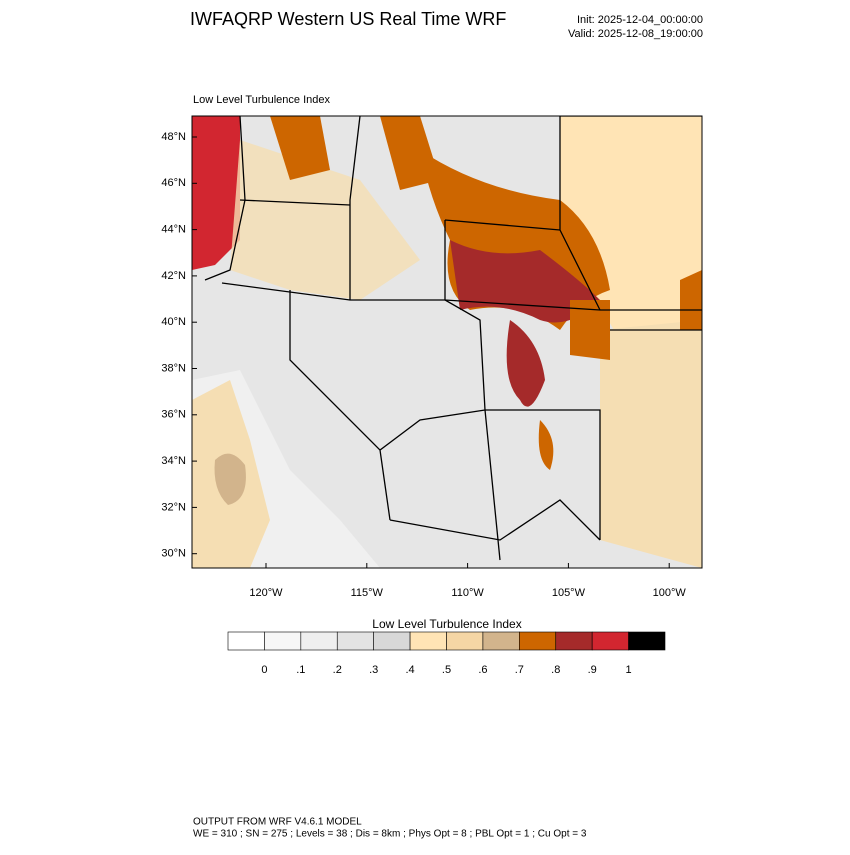 The height and width of the screenshot is (855, 850). I want to click on colorbar-label: .8, so click(555, 670).